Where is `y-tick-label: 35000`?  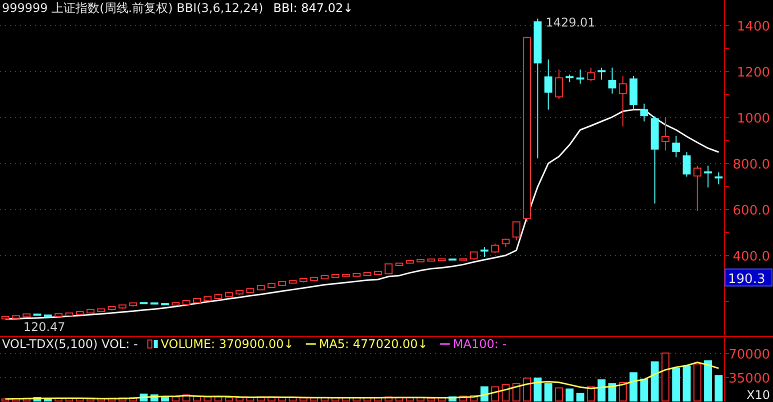
y-tick-label: 35000 is located at coordinates (749, 379).